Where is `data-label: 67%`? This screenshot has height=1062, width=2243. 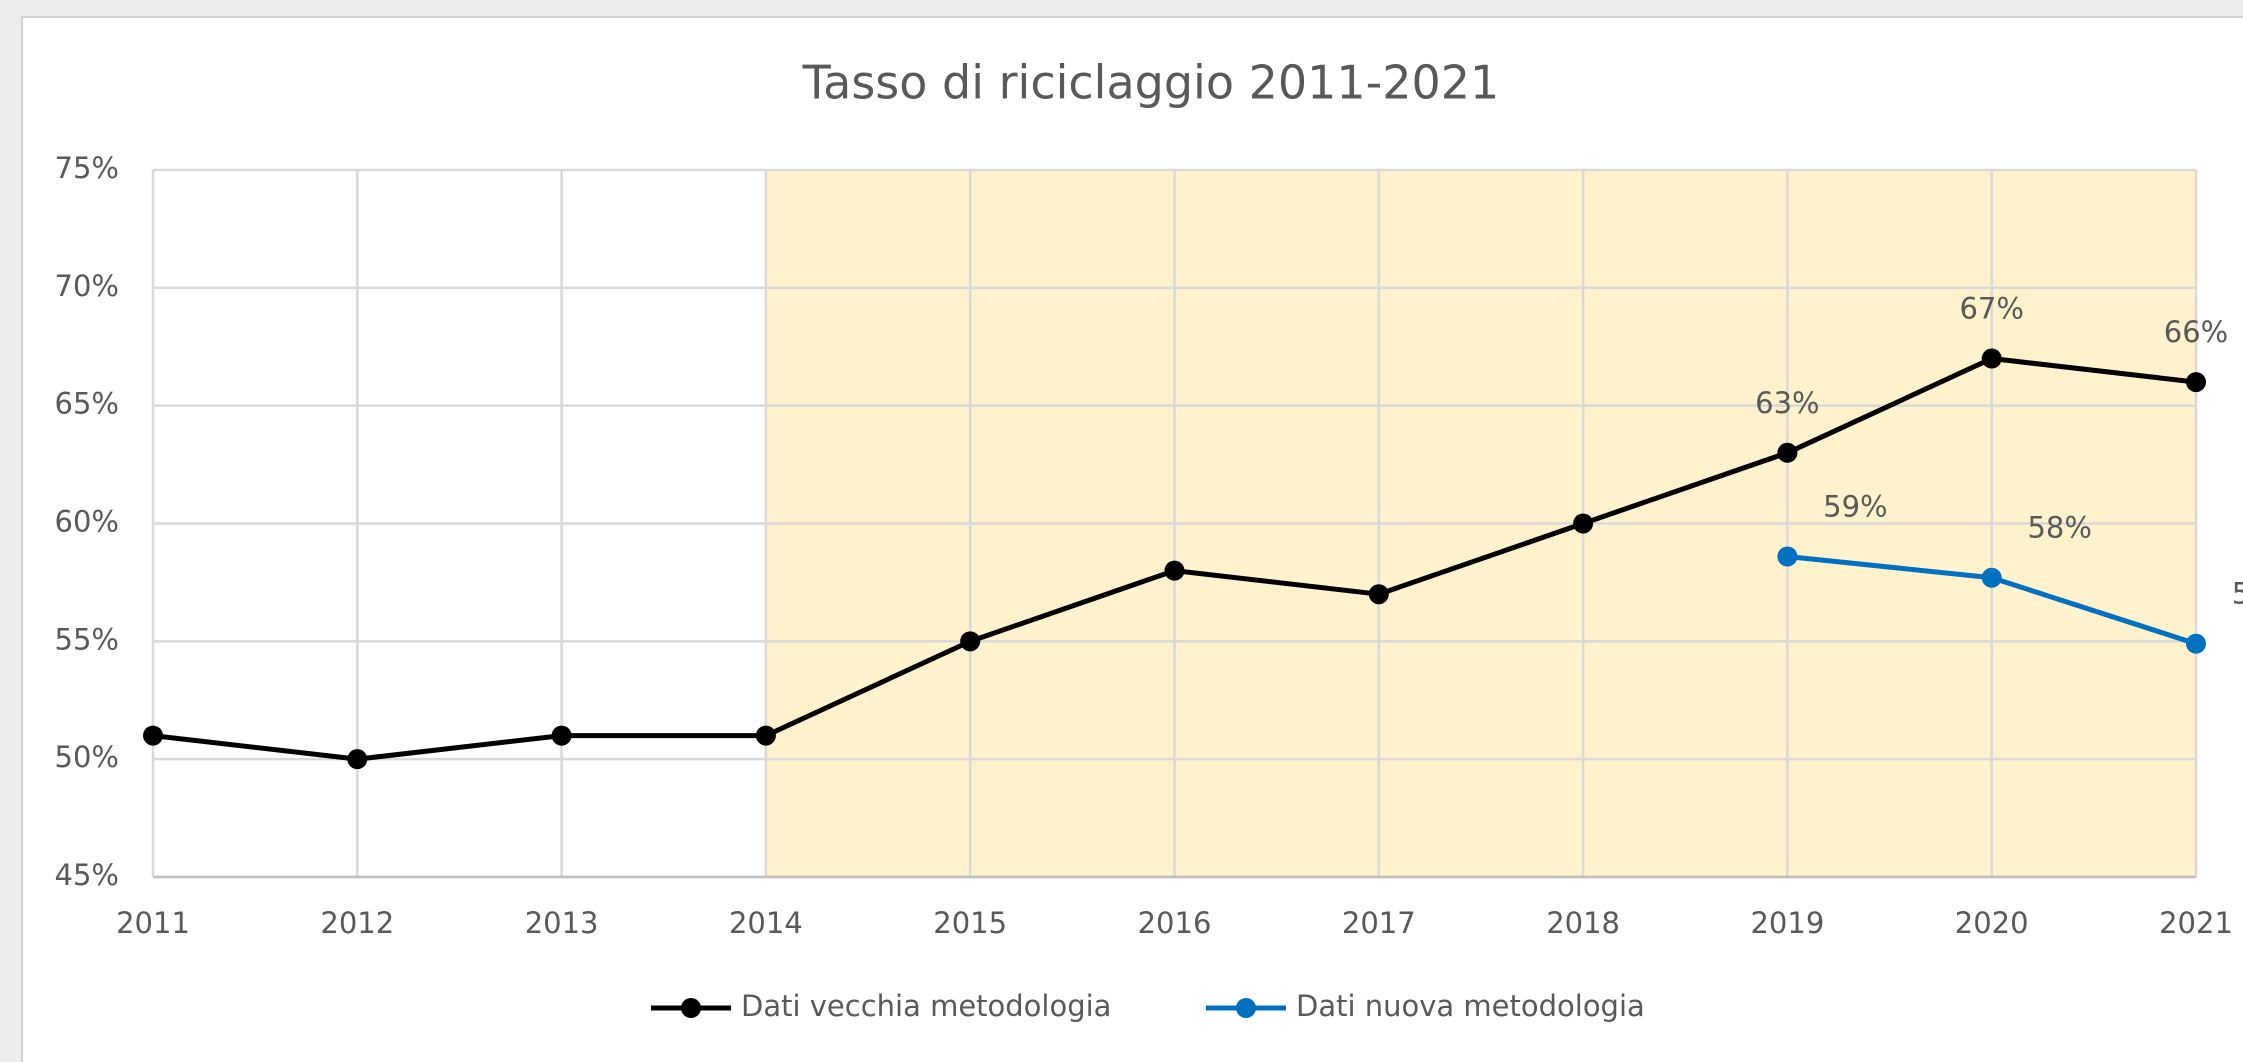 data-label: 67% is located at coordinates (1991, 309).